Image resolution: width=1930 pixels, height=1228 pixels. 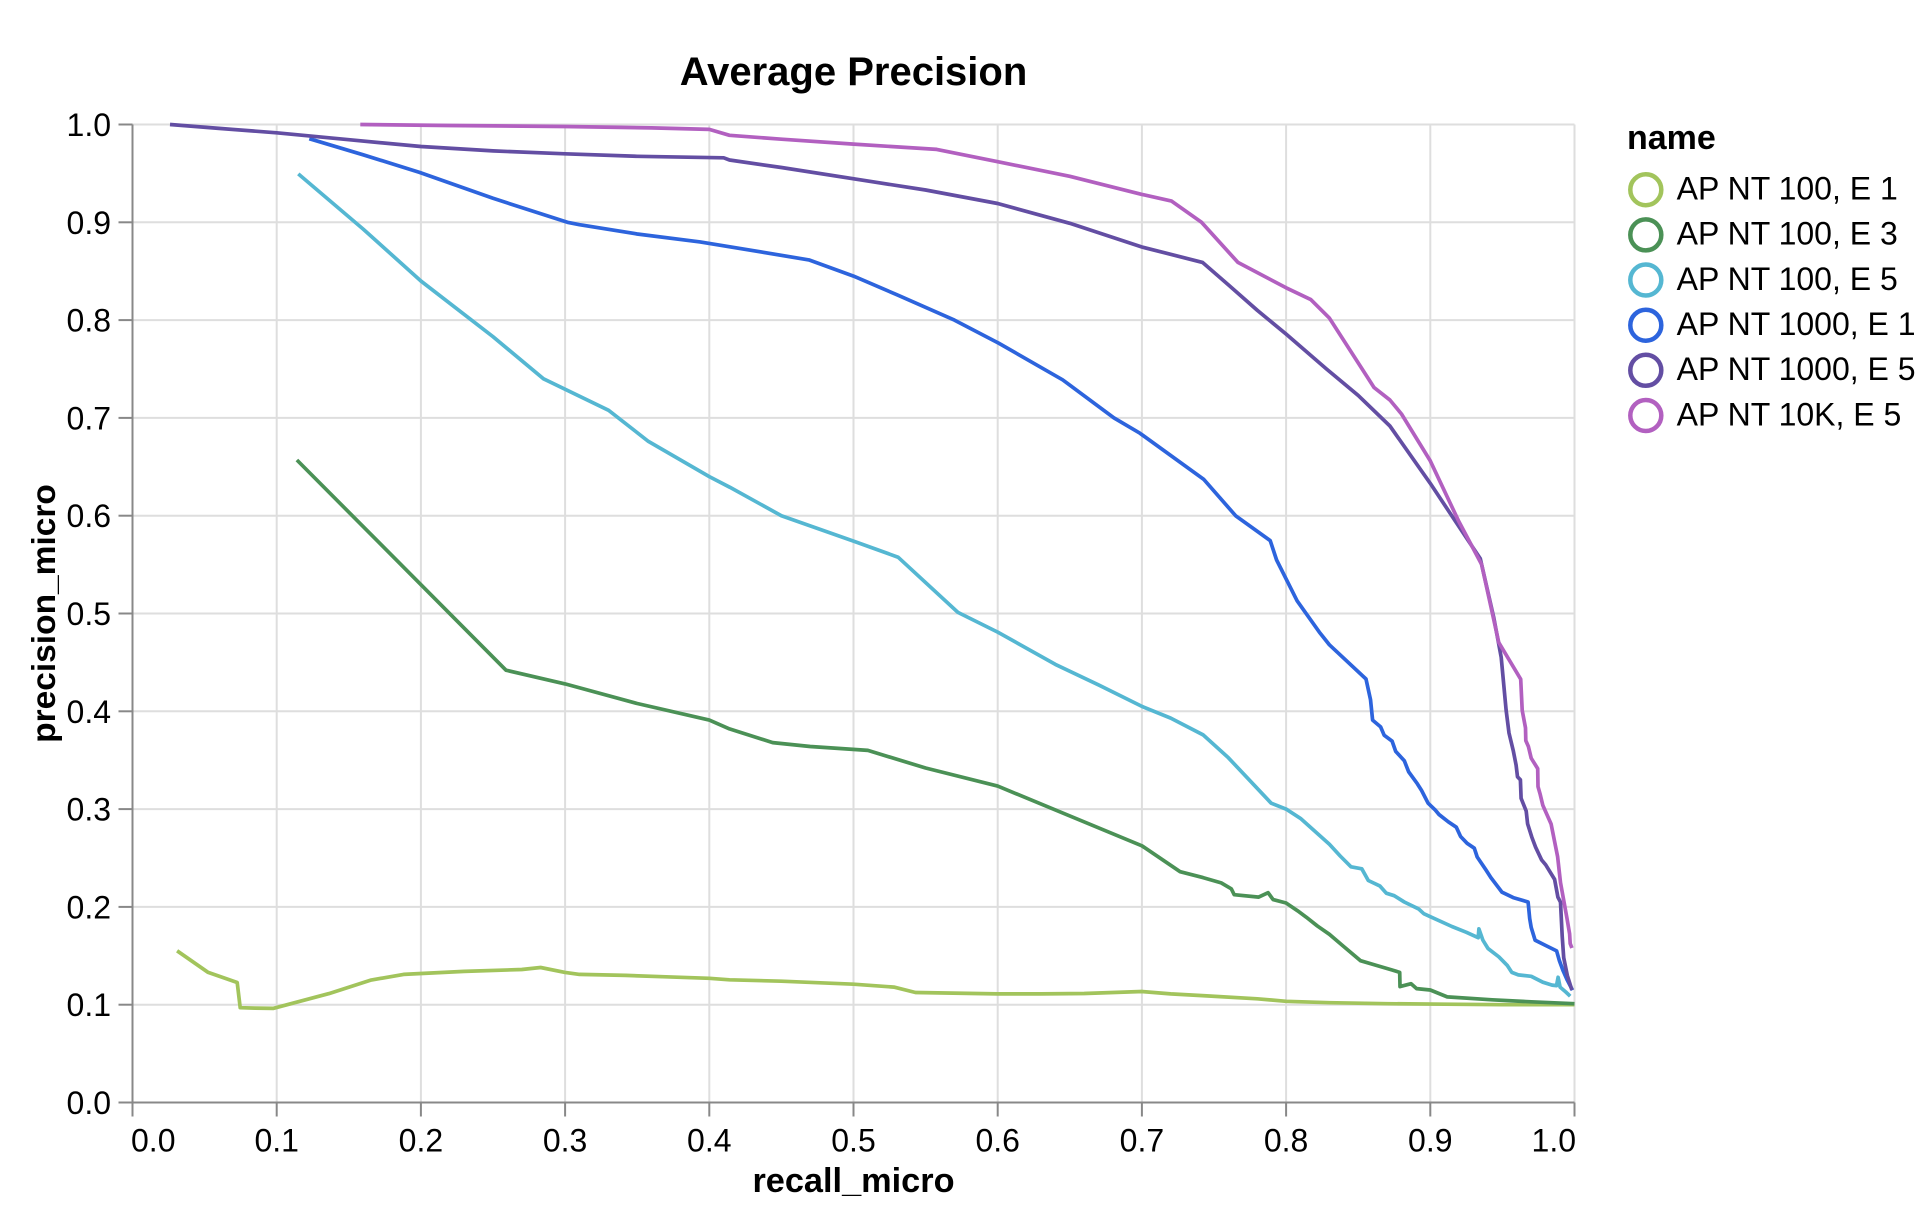 I want to click on svg-text: recall_micro, so click(x=853, y=1181).